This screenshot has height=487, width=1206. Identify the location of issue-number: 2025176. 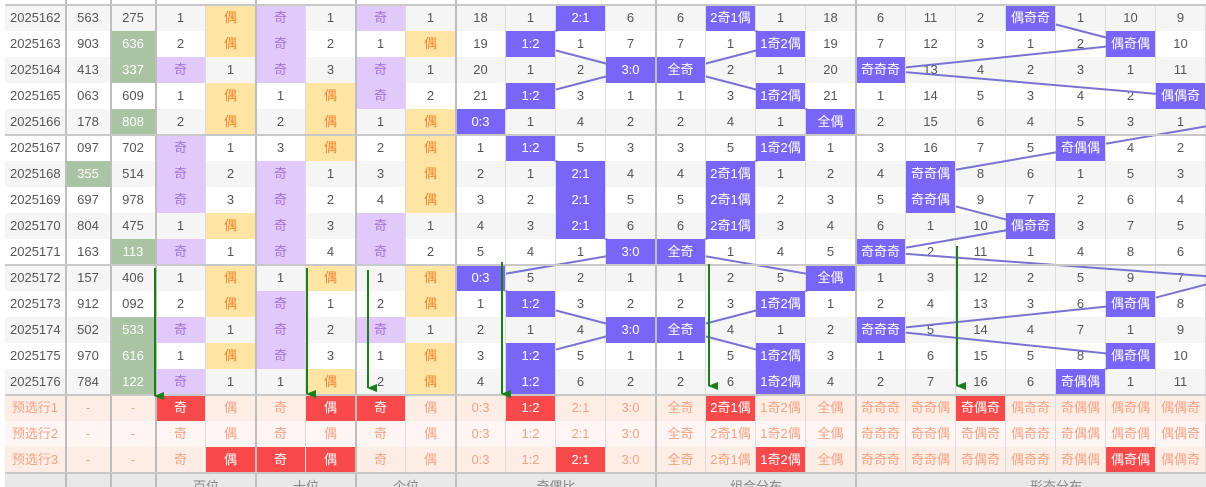
(35, 382).